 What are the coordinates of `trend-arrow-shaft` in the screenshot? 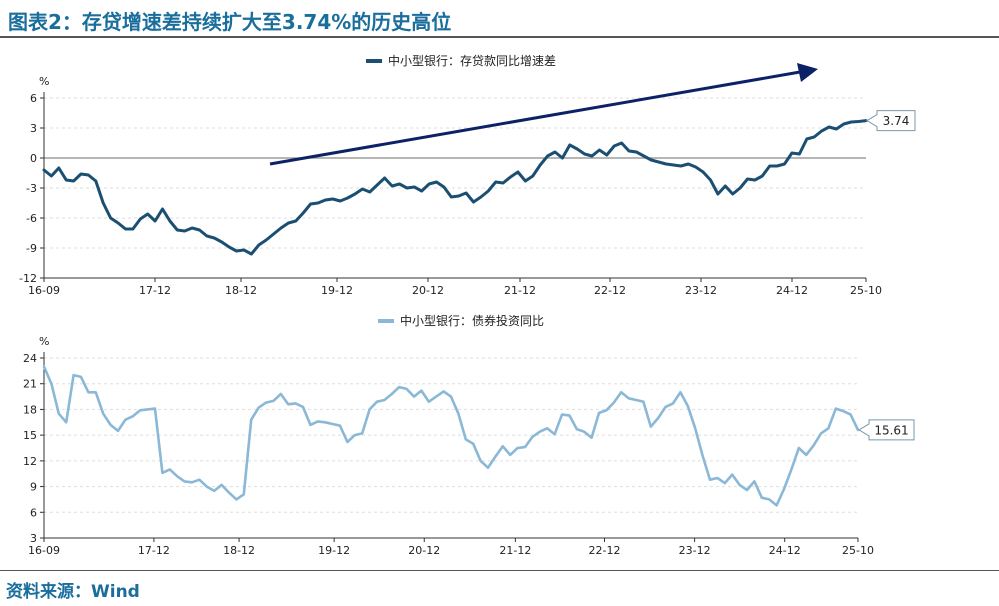 It's located at (535, 118).